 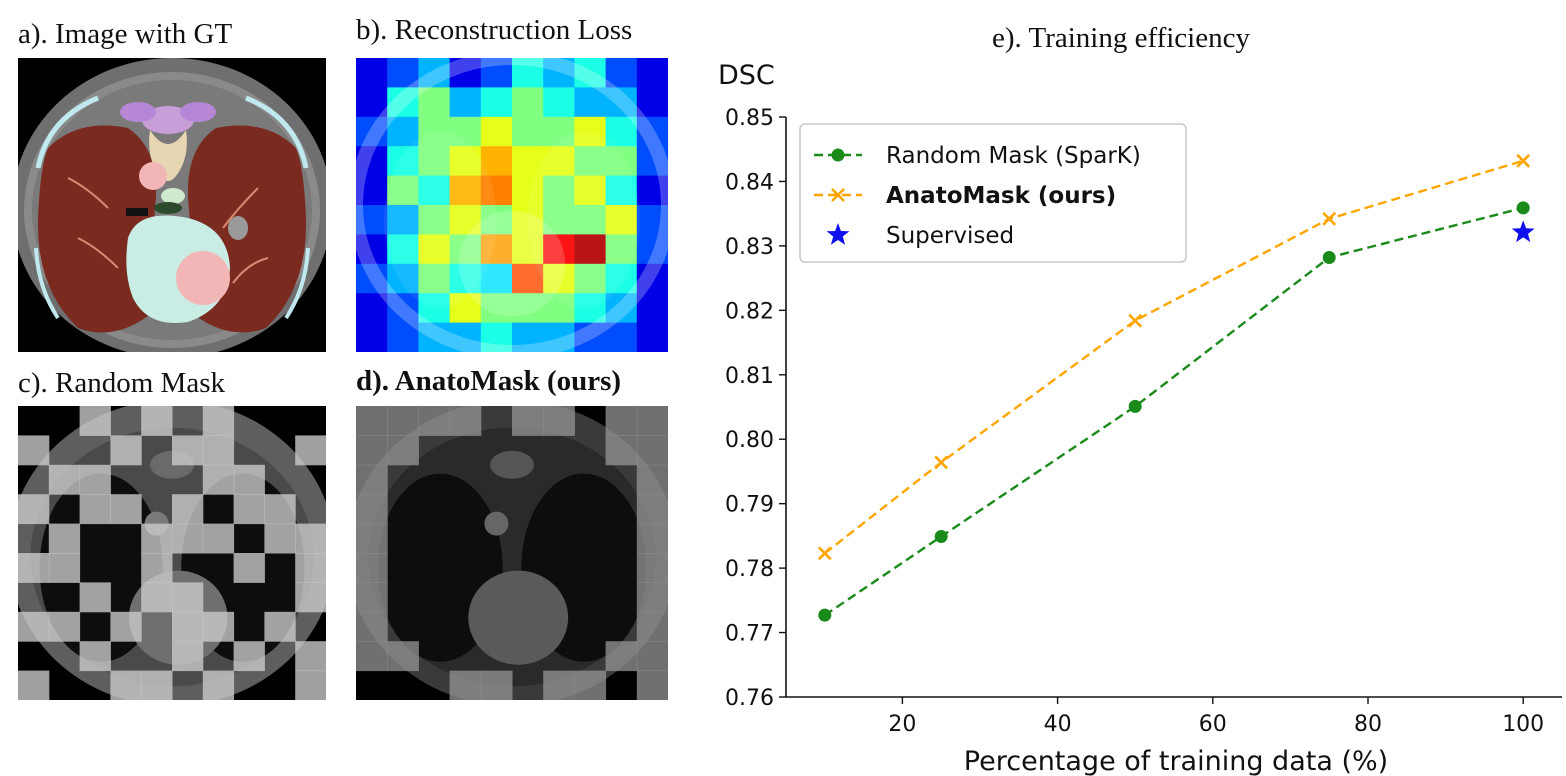 What do you see at coordinates (950, 236) in the screenshot?
I see `legend-label: Supervised` at bounding box center [950, 236].